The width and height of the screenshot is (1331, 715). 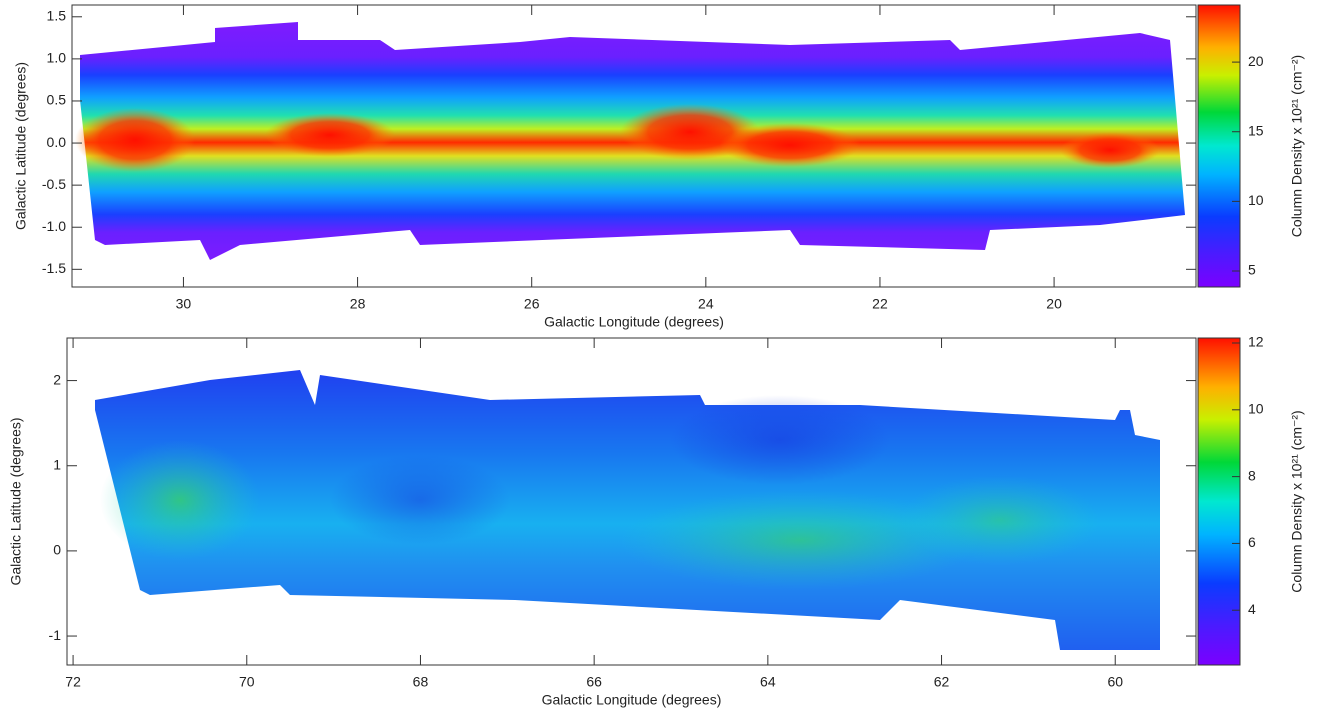 What do you see at coordinates (1115, 682) in the screenshot?
I see `x-tick-label: 60` at bounding box center [1115, 682].